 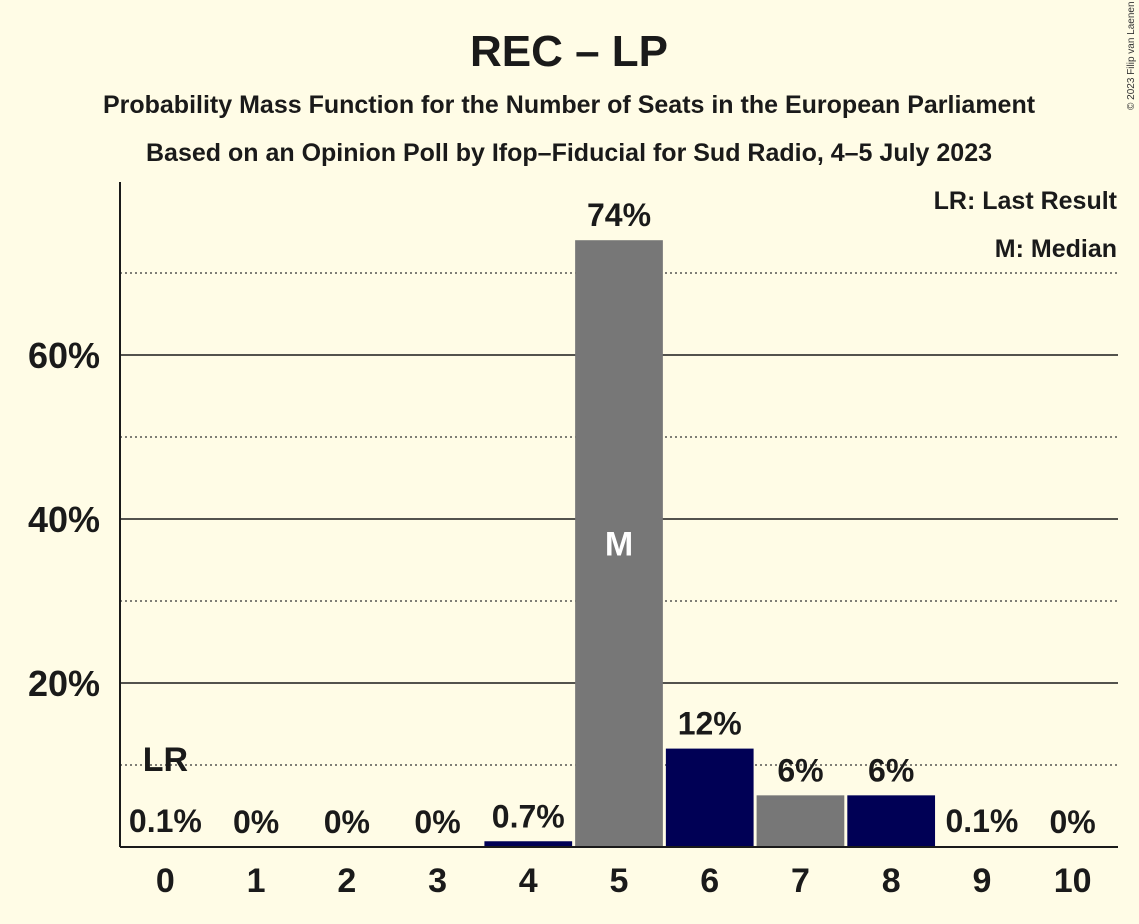 I want to click on last-result-marker: LR, so click(x=165, y=760).